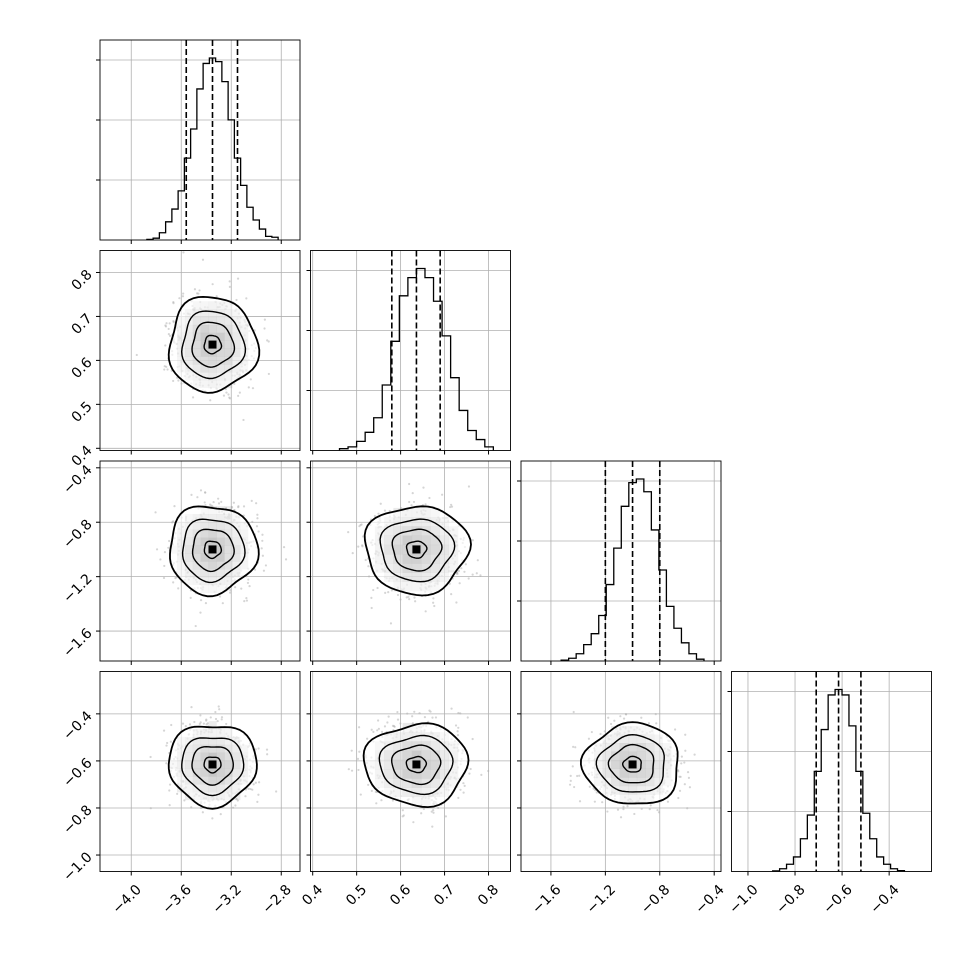  I want to click on peak-marker, so click(212, 344).